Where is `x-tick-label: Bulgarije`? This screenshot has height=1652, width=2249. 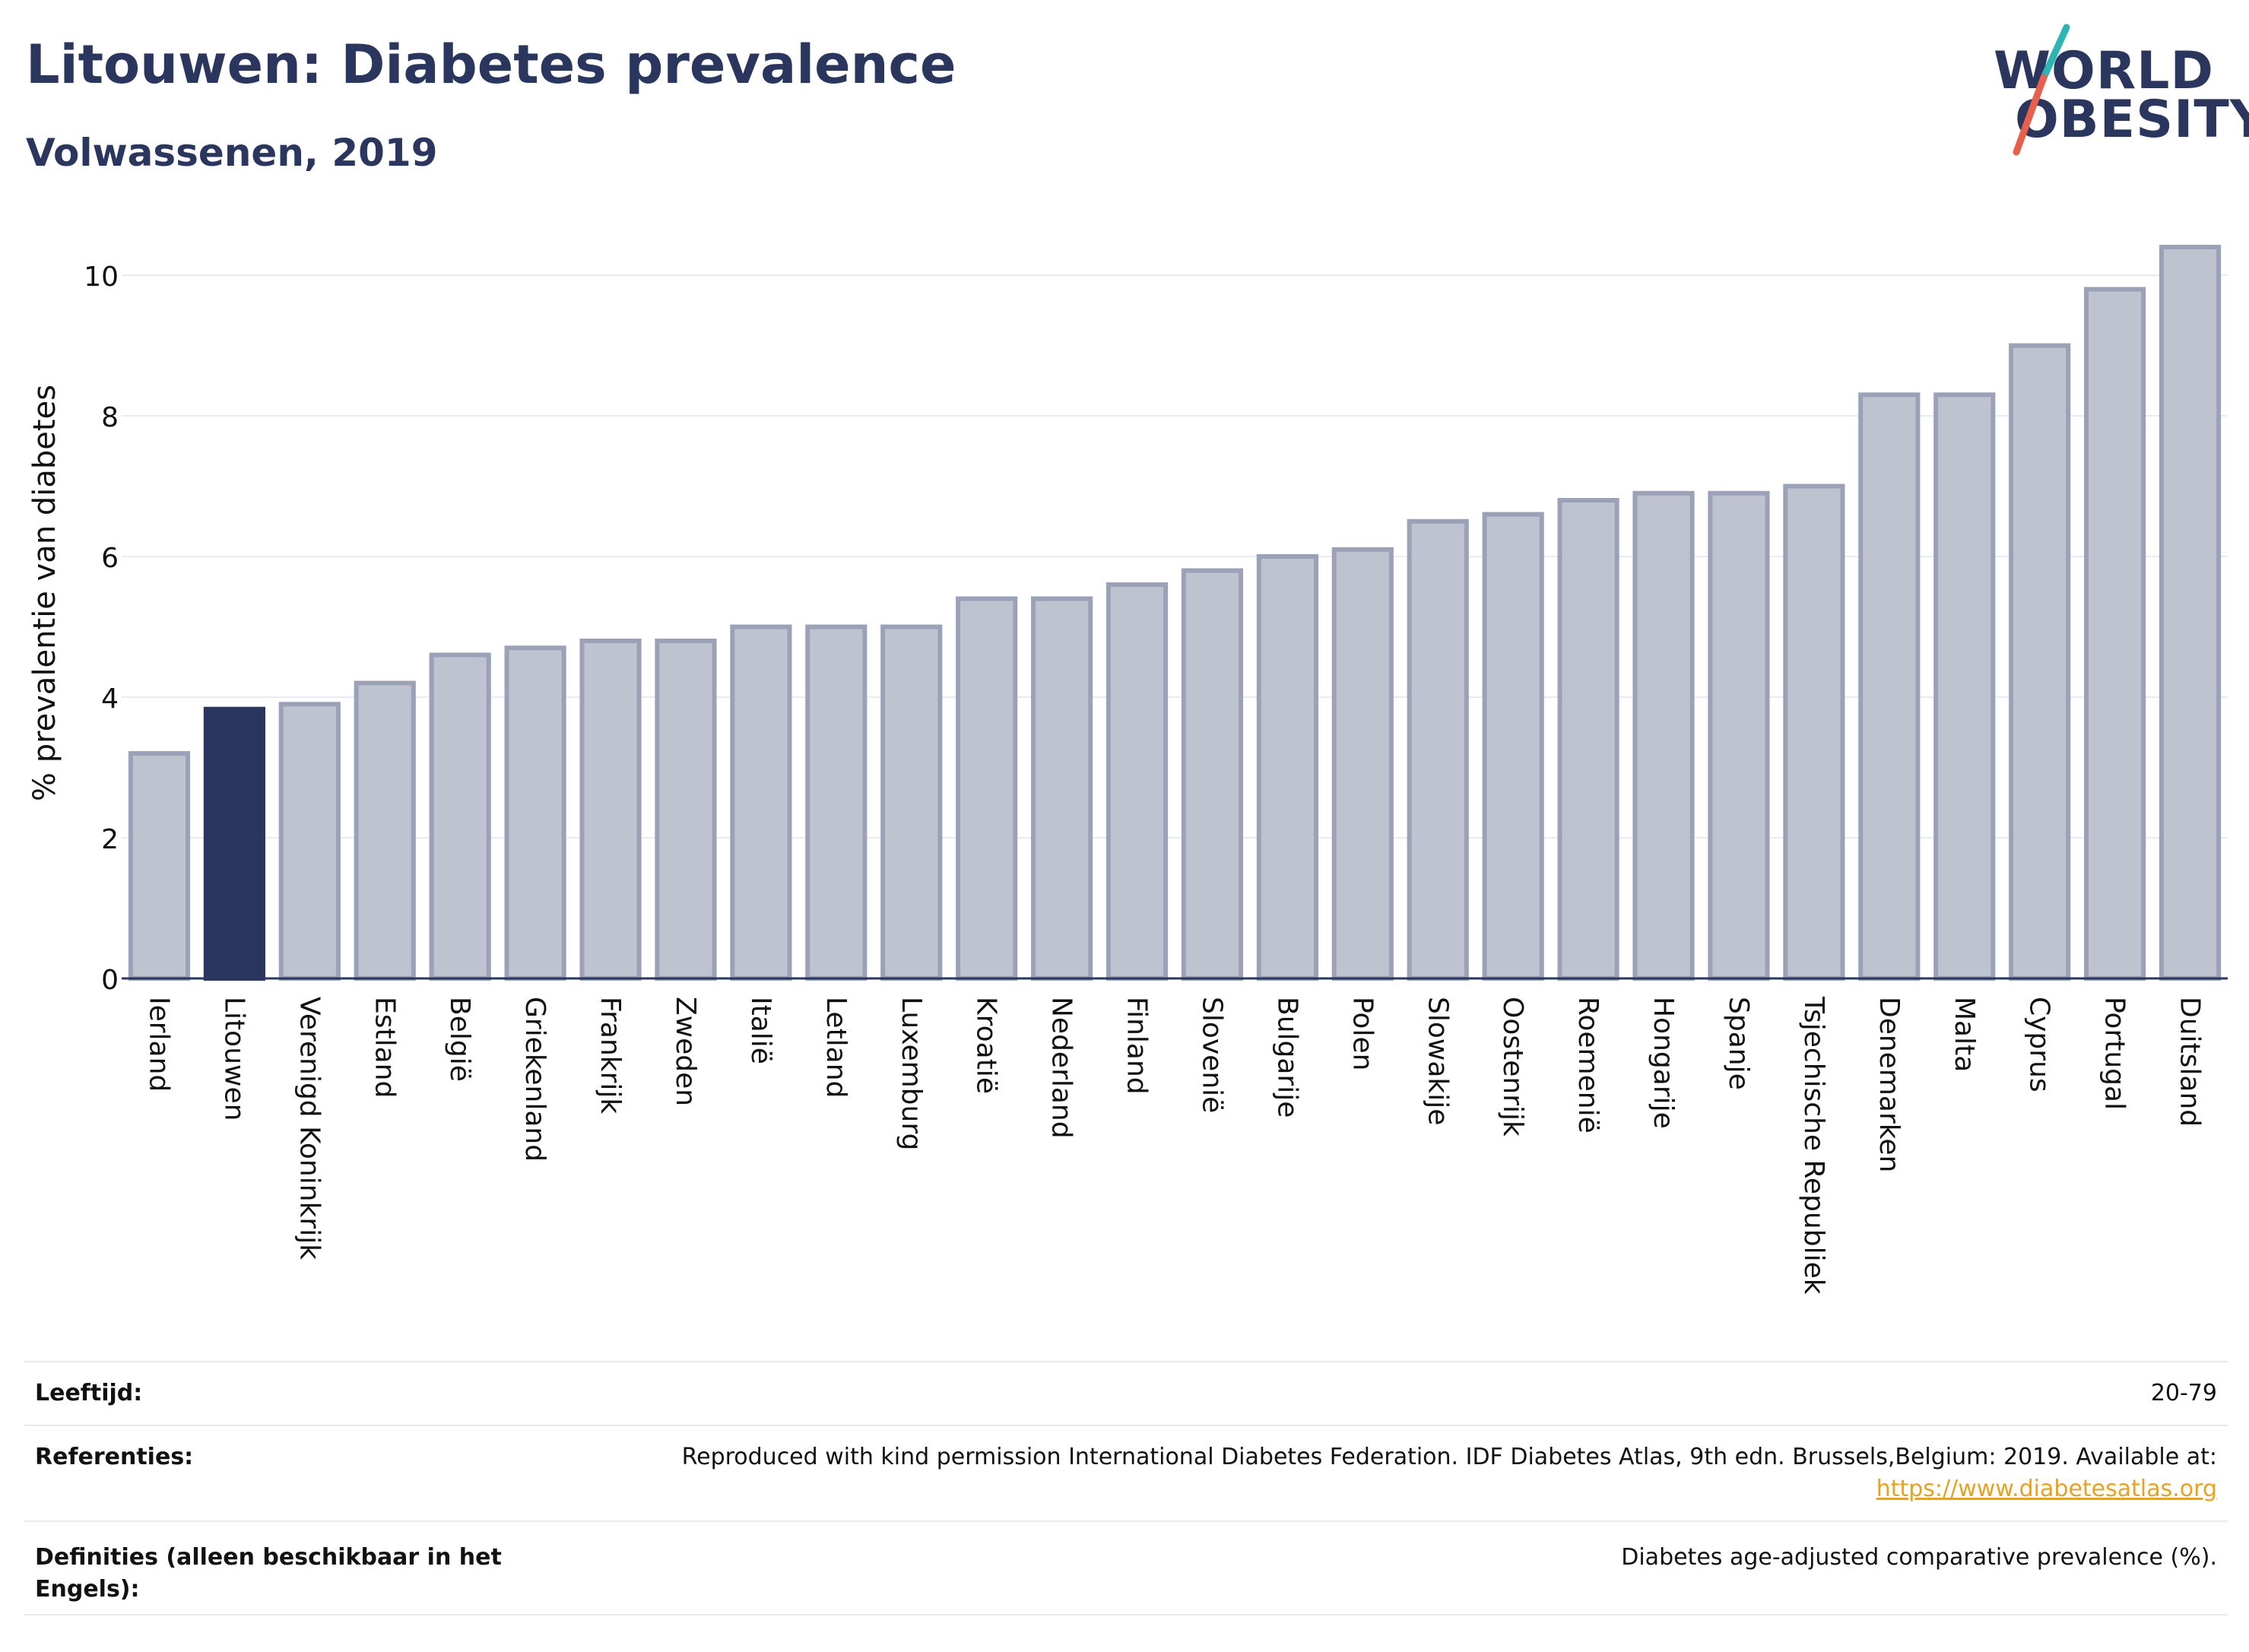
x-tick-label: Bulgarije is located at coordinates (1286, 1057).